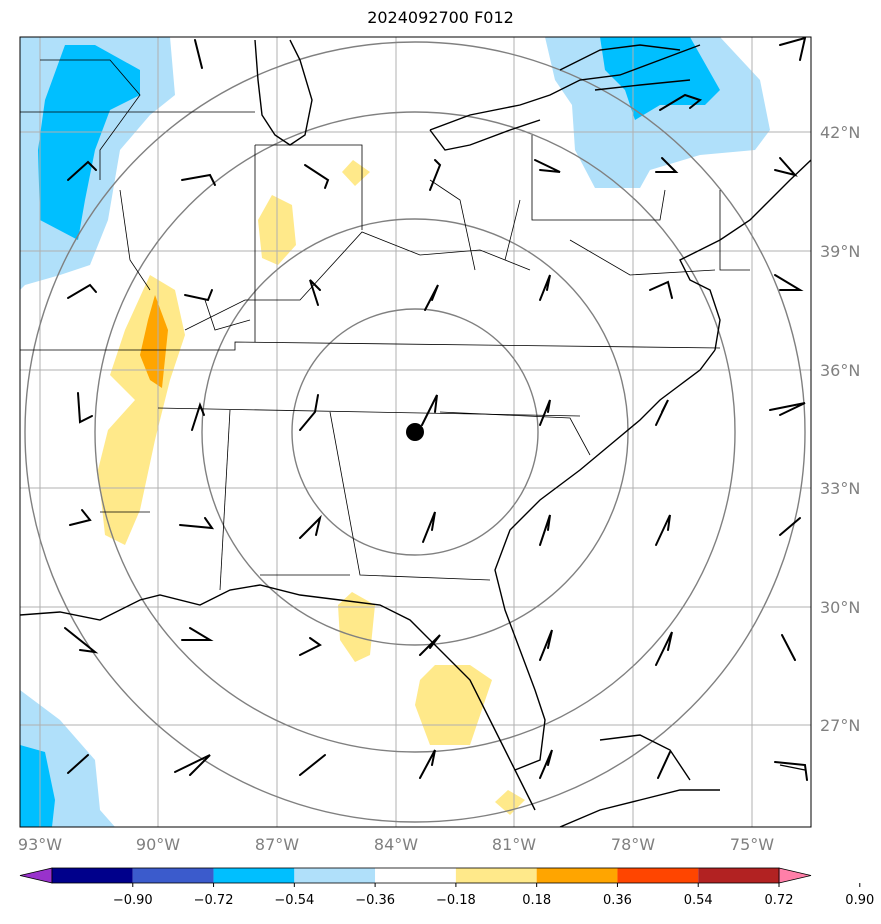 The width and height of the screenshot is (881, 924). Describe the element at coordinates (698, 900) in the screenshot. I see `colorbar-tick-label: 0.54` at that location.